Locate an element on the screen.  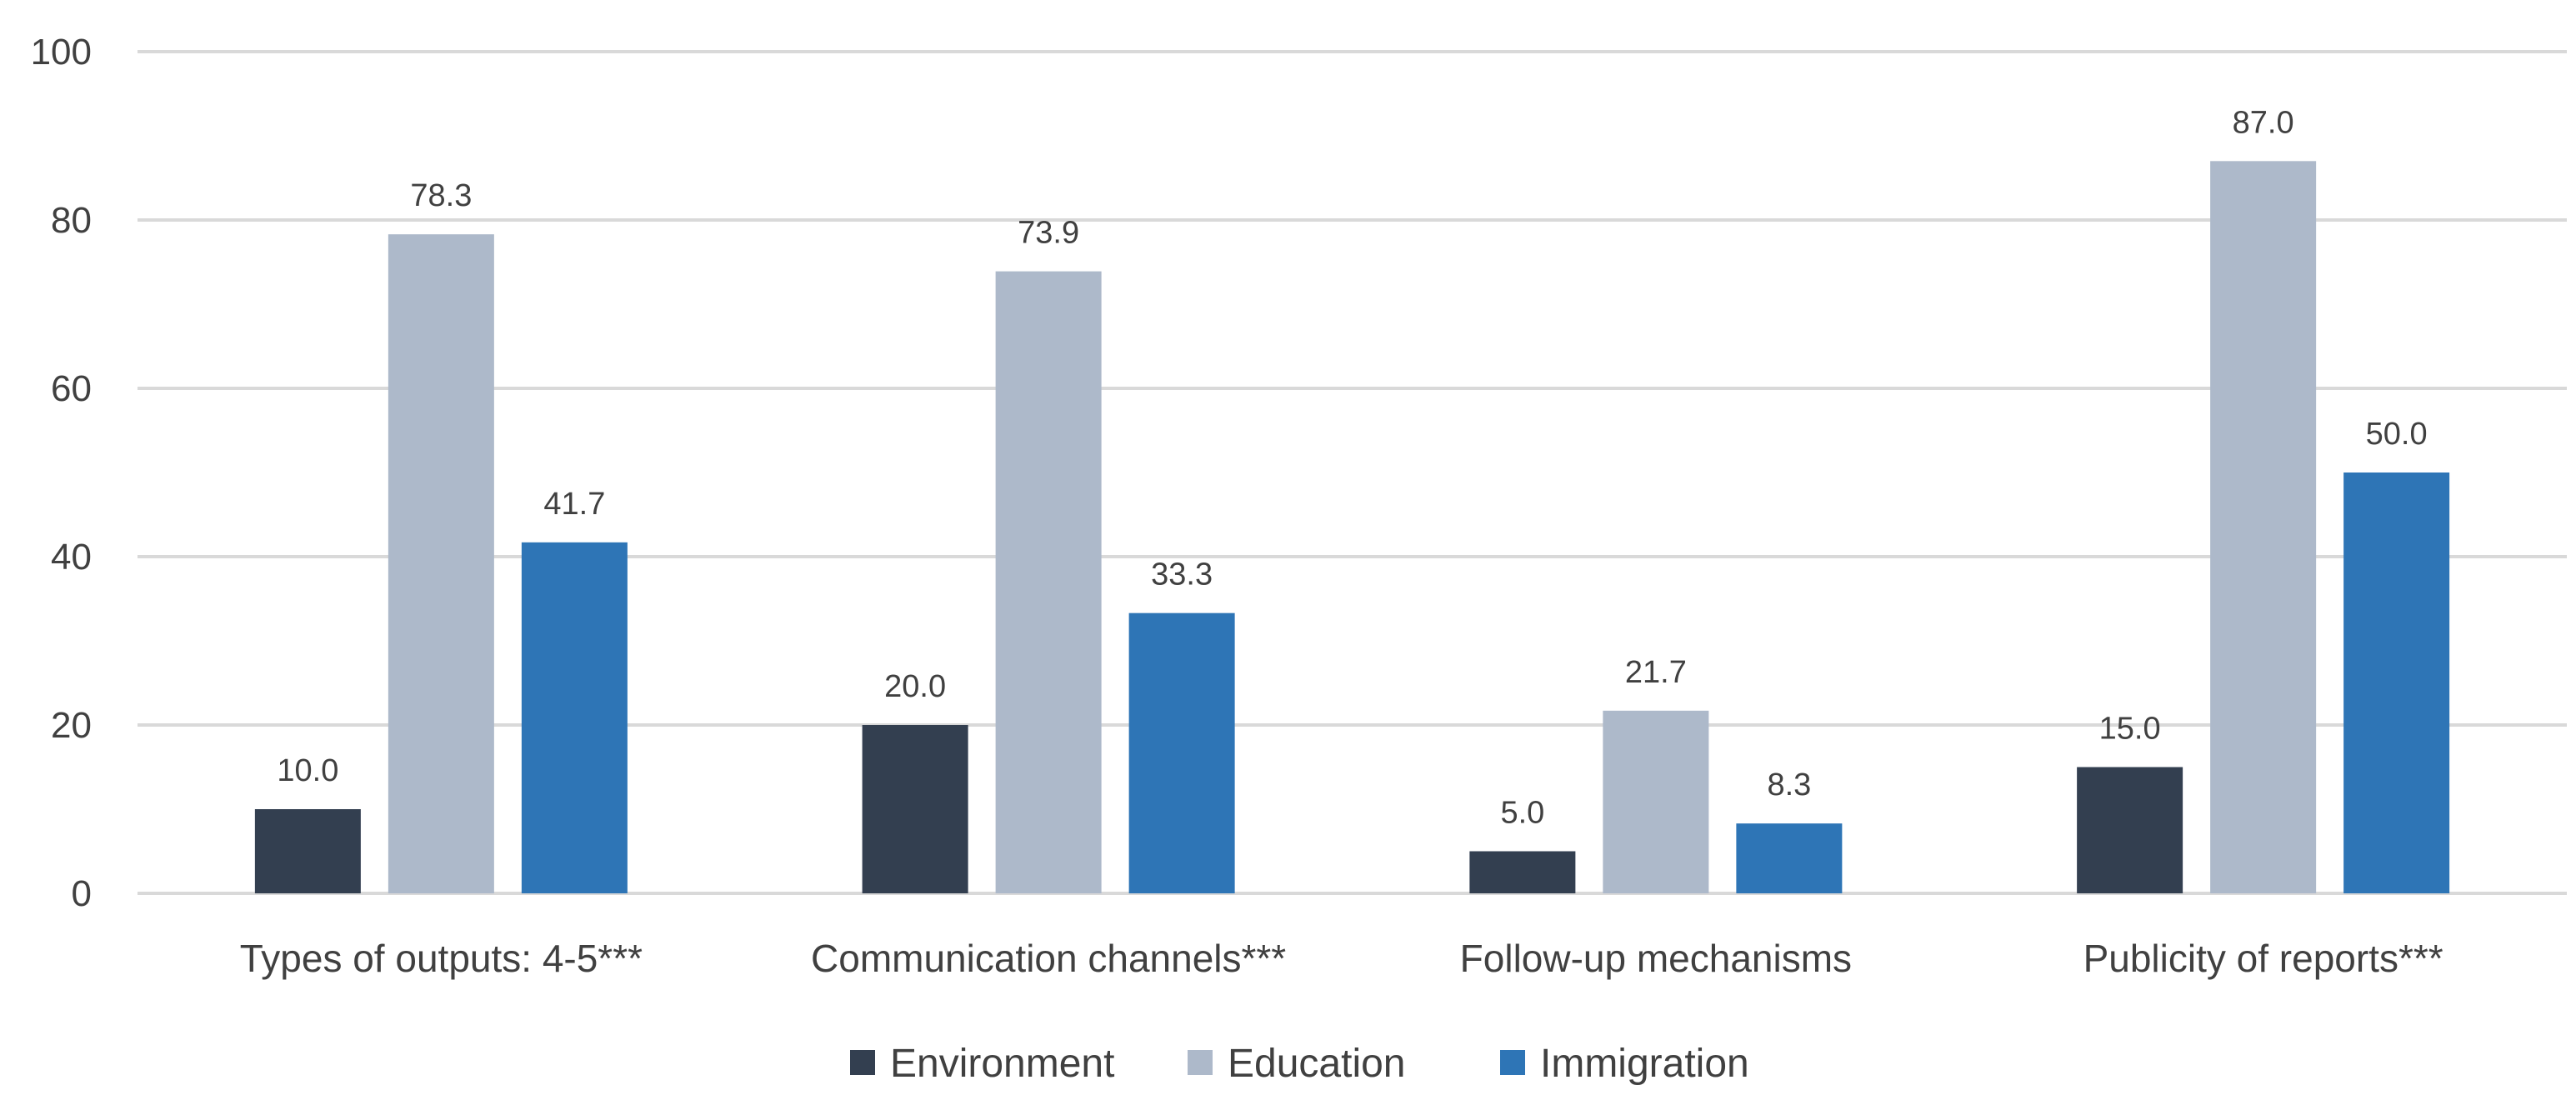
data-label-education-2: 21.7 is located at coordinates (1656, 672).